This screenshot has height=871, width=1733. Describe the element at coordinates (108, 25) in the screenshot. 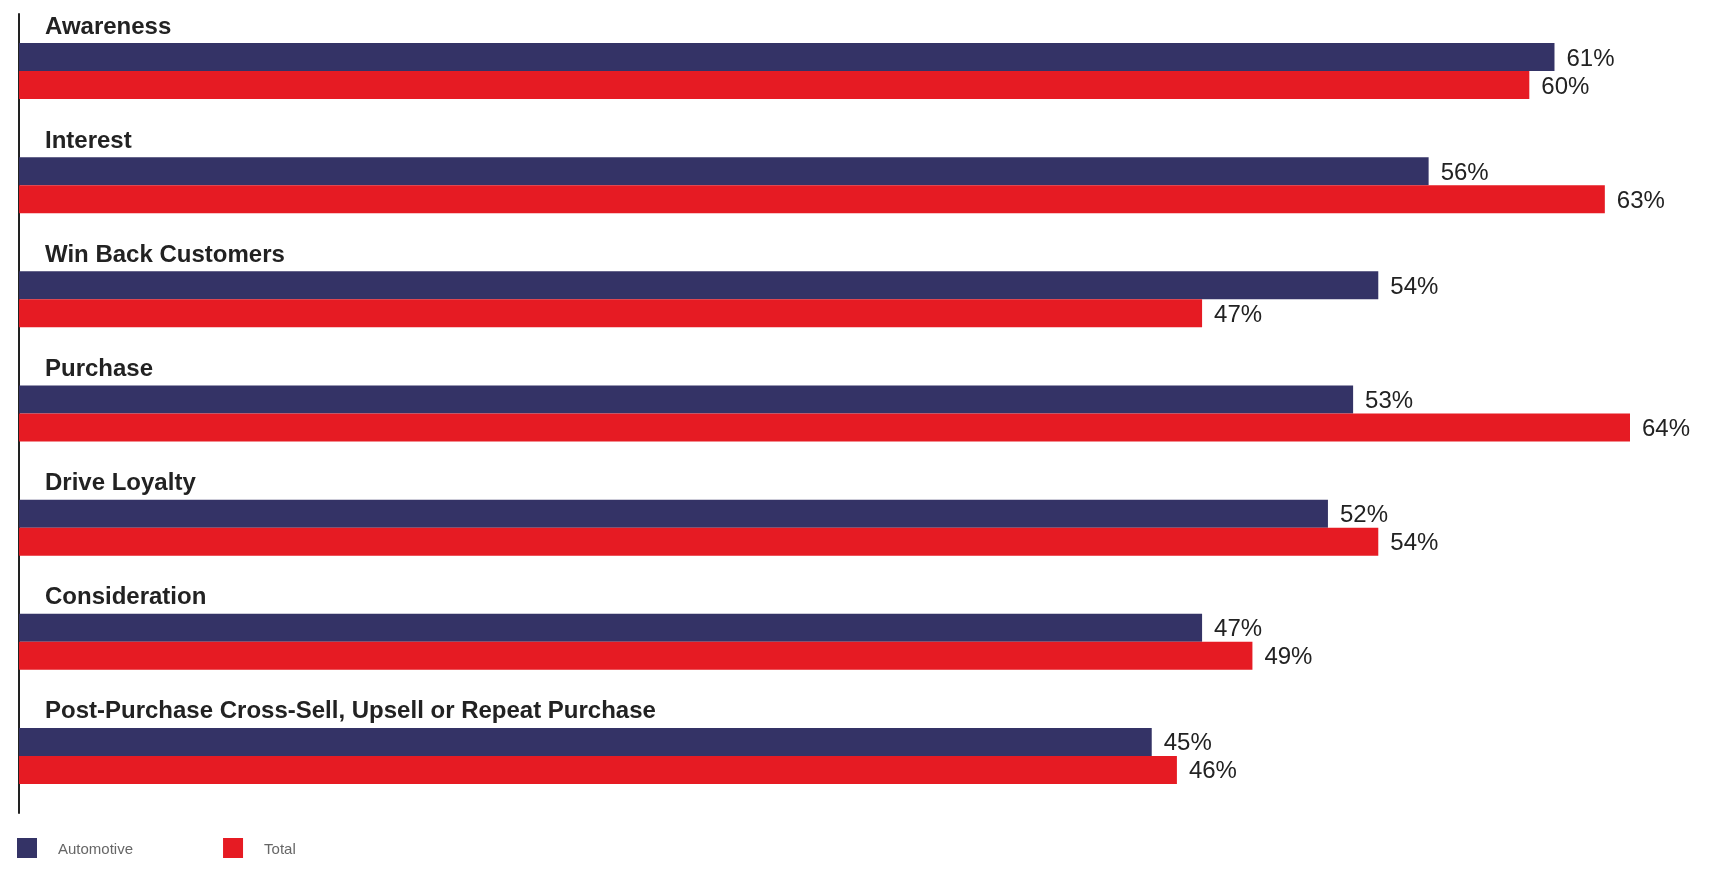

I see `y-tick-label: Awareness` at that location.